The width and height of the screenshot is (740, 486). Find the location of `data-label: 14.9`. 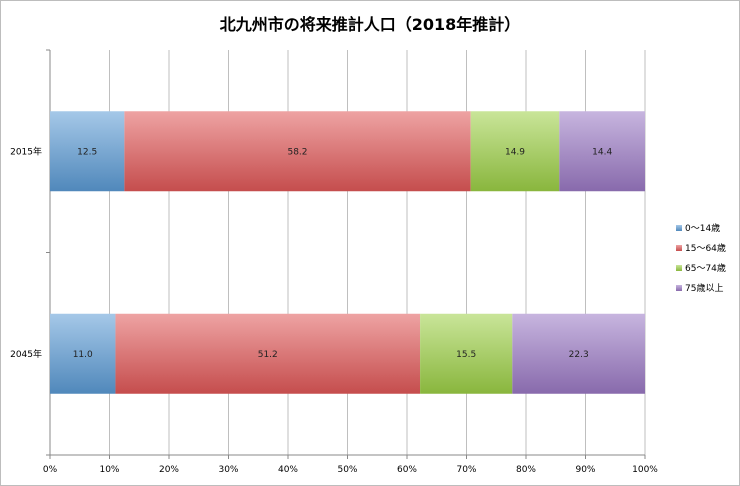

data-label: 14.9 is located at coordinates (515, 152).